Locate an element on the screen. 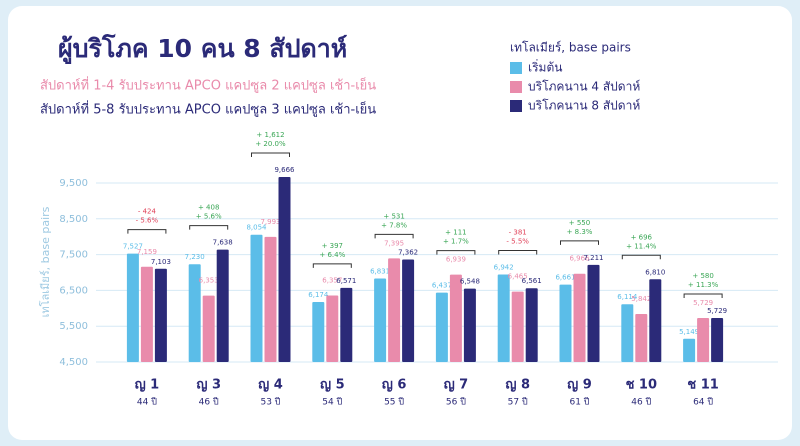 This screenshot has width=800, height=446. change-label: + 111 is located at coordinates (455, 233).